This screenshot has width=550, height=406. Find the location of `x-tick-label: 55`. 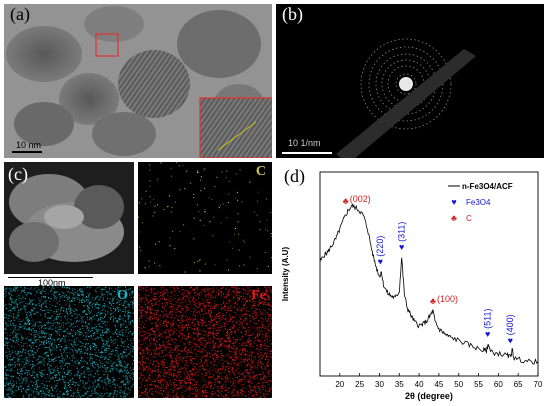

x-tick-label: 55 is located at coordinates (478, 384).